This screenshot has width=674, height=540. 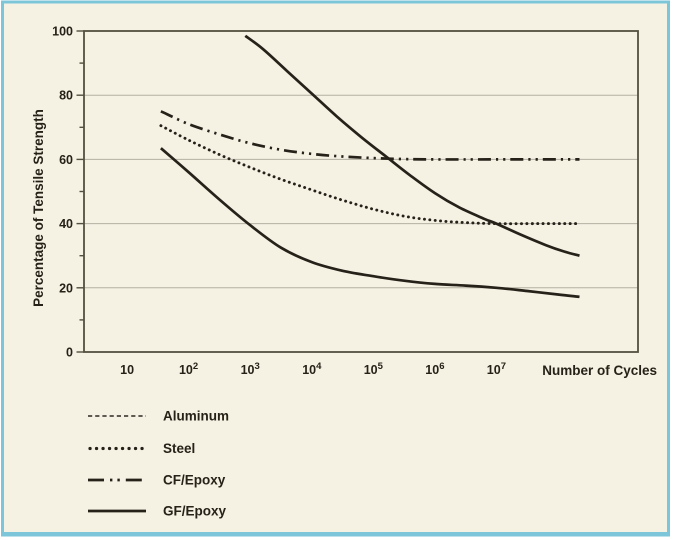 What do you see at coordinates (66, 160) in the screenshot?
I see `y-tick-label-60: 60` at bounding box center [66, 160].